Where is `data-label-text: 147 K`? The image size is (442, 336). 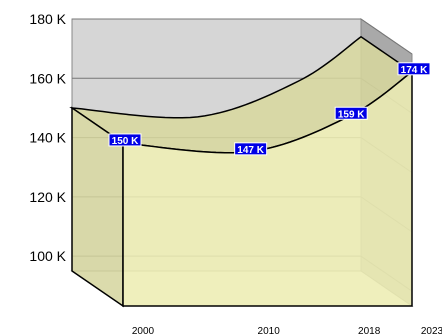
data-label-text: 147 K is located at coordinates (250, 150).